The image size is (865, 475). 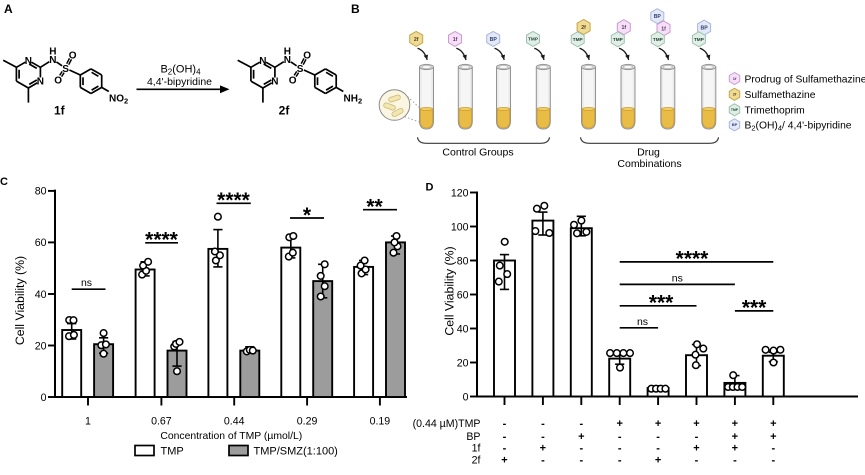 What do you see at coordinates (775, 111) in the screenshot?
I see `svg-text: Trimethoprim` at bounding box center [775, 111].